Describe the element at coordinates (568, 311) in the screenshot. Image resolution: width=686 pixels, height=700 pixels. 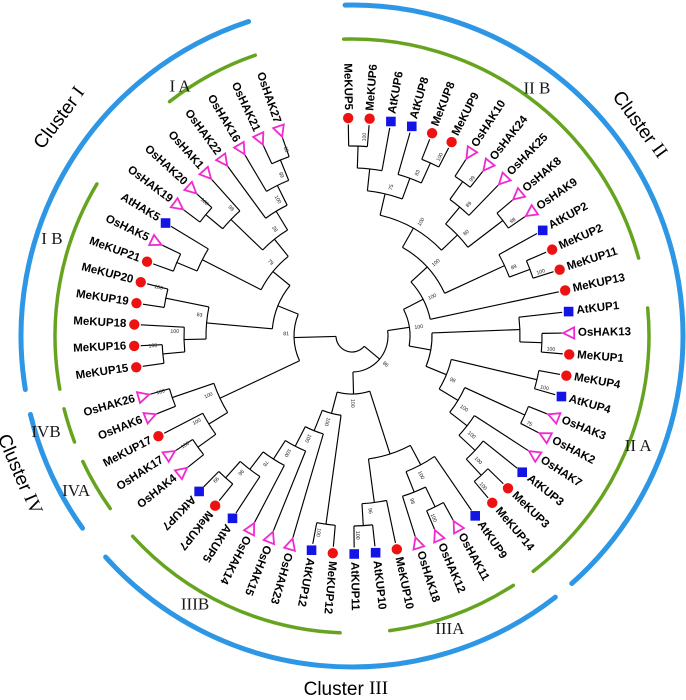
I see `taxon-symbol-square-AtKUP1` at that location.